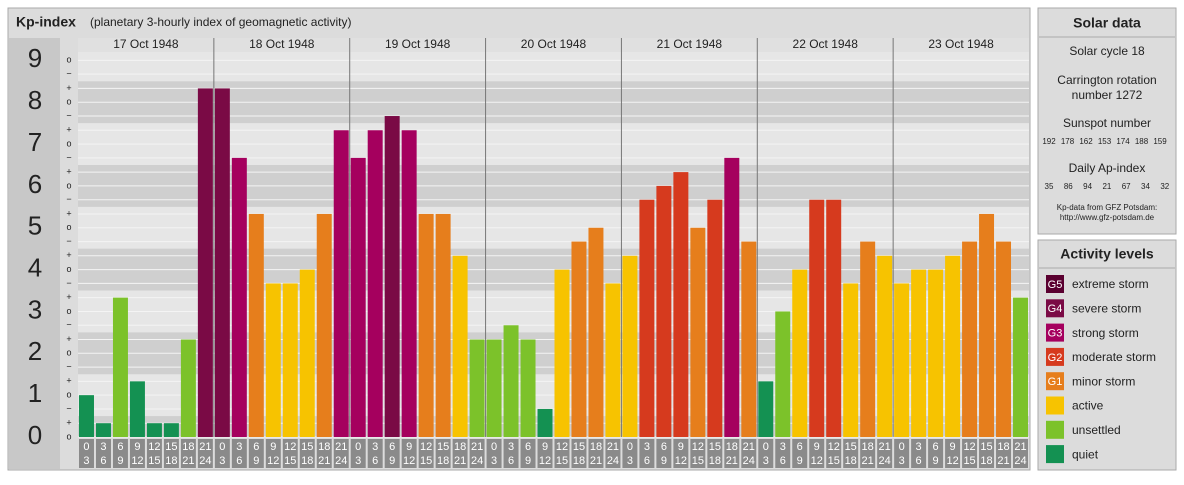  What do you see at coordinates (1107, 168) in the screenshot?
I see `ap-label: Daily Ap-index` at bounding box center [1107, 168].